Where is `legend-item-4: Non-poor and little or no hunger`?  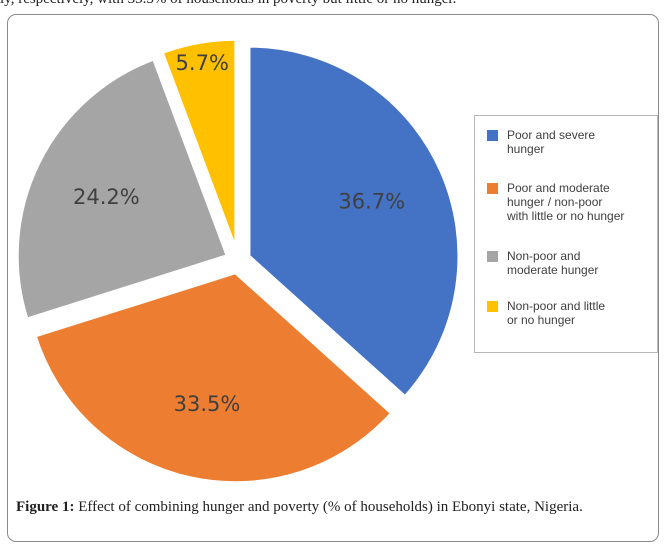 legend-item-4: Non-poor and little or no hunger is located at coordinates (572, 313).